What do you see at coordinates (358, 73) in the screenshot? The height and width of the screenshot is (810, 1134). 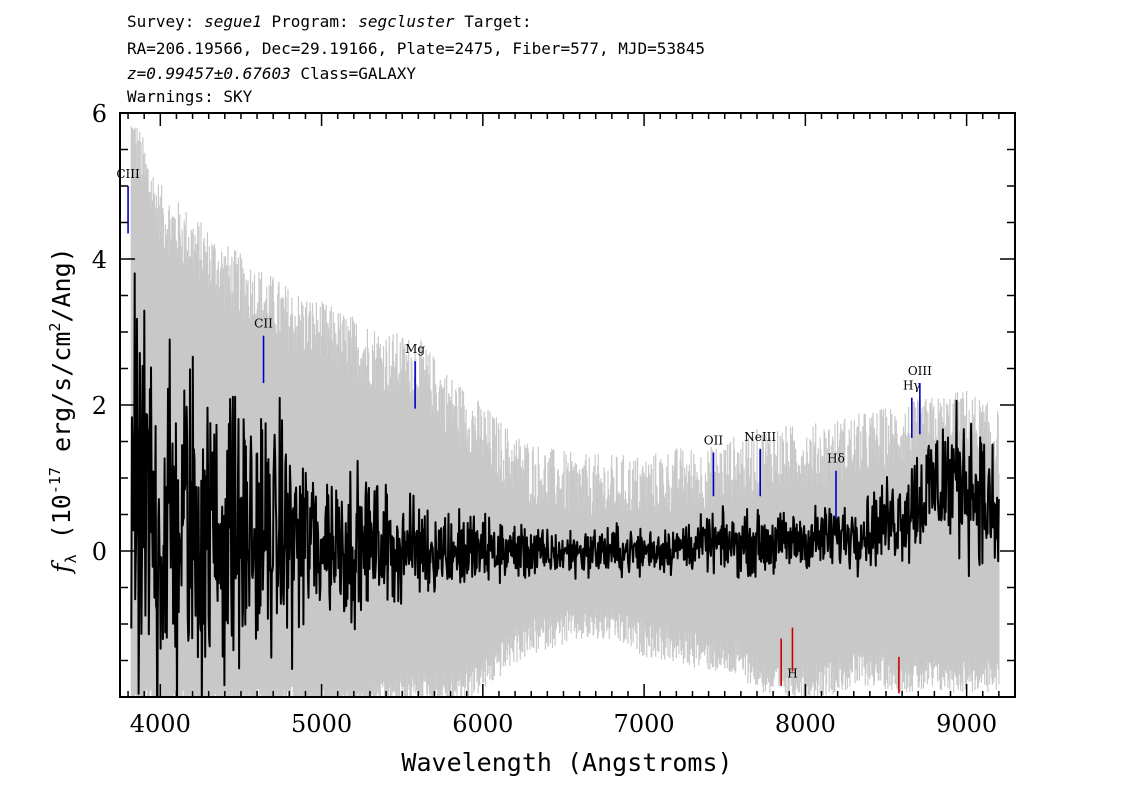 I see `class-value: Class=GALAXY` at bounding box center [358, 73].